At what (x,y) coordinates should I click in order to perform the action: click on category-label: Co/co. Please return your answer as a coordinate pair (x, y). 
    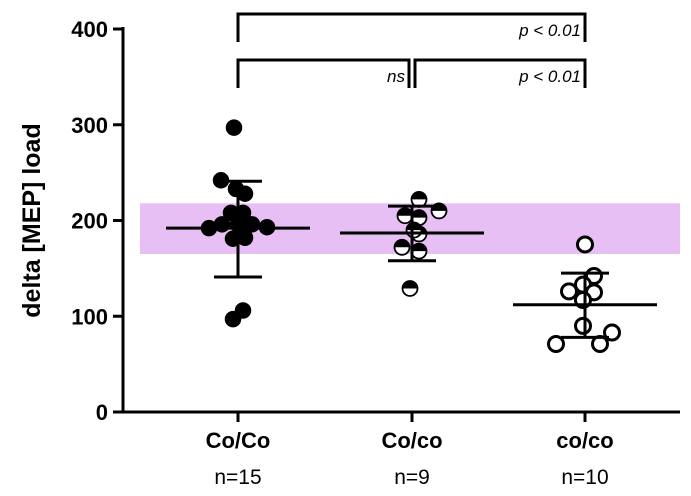
    Looking at the image, I should click on (411, 440).